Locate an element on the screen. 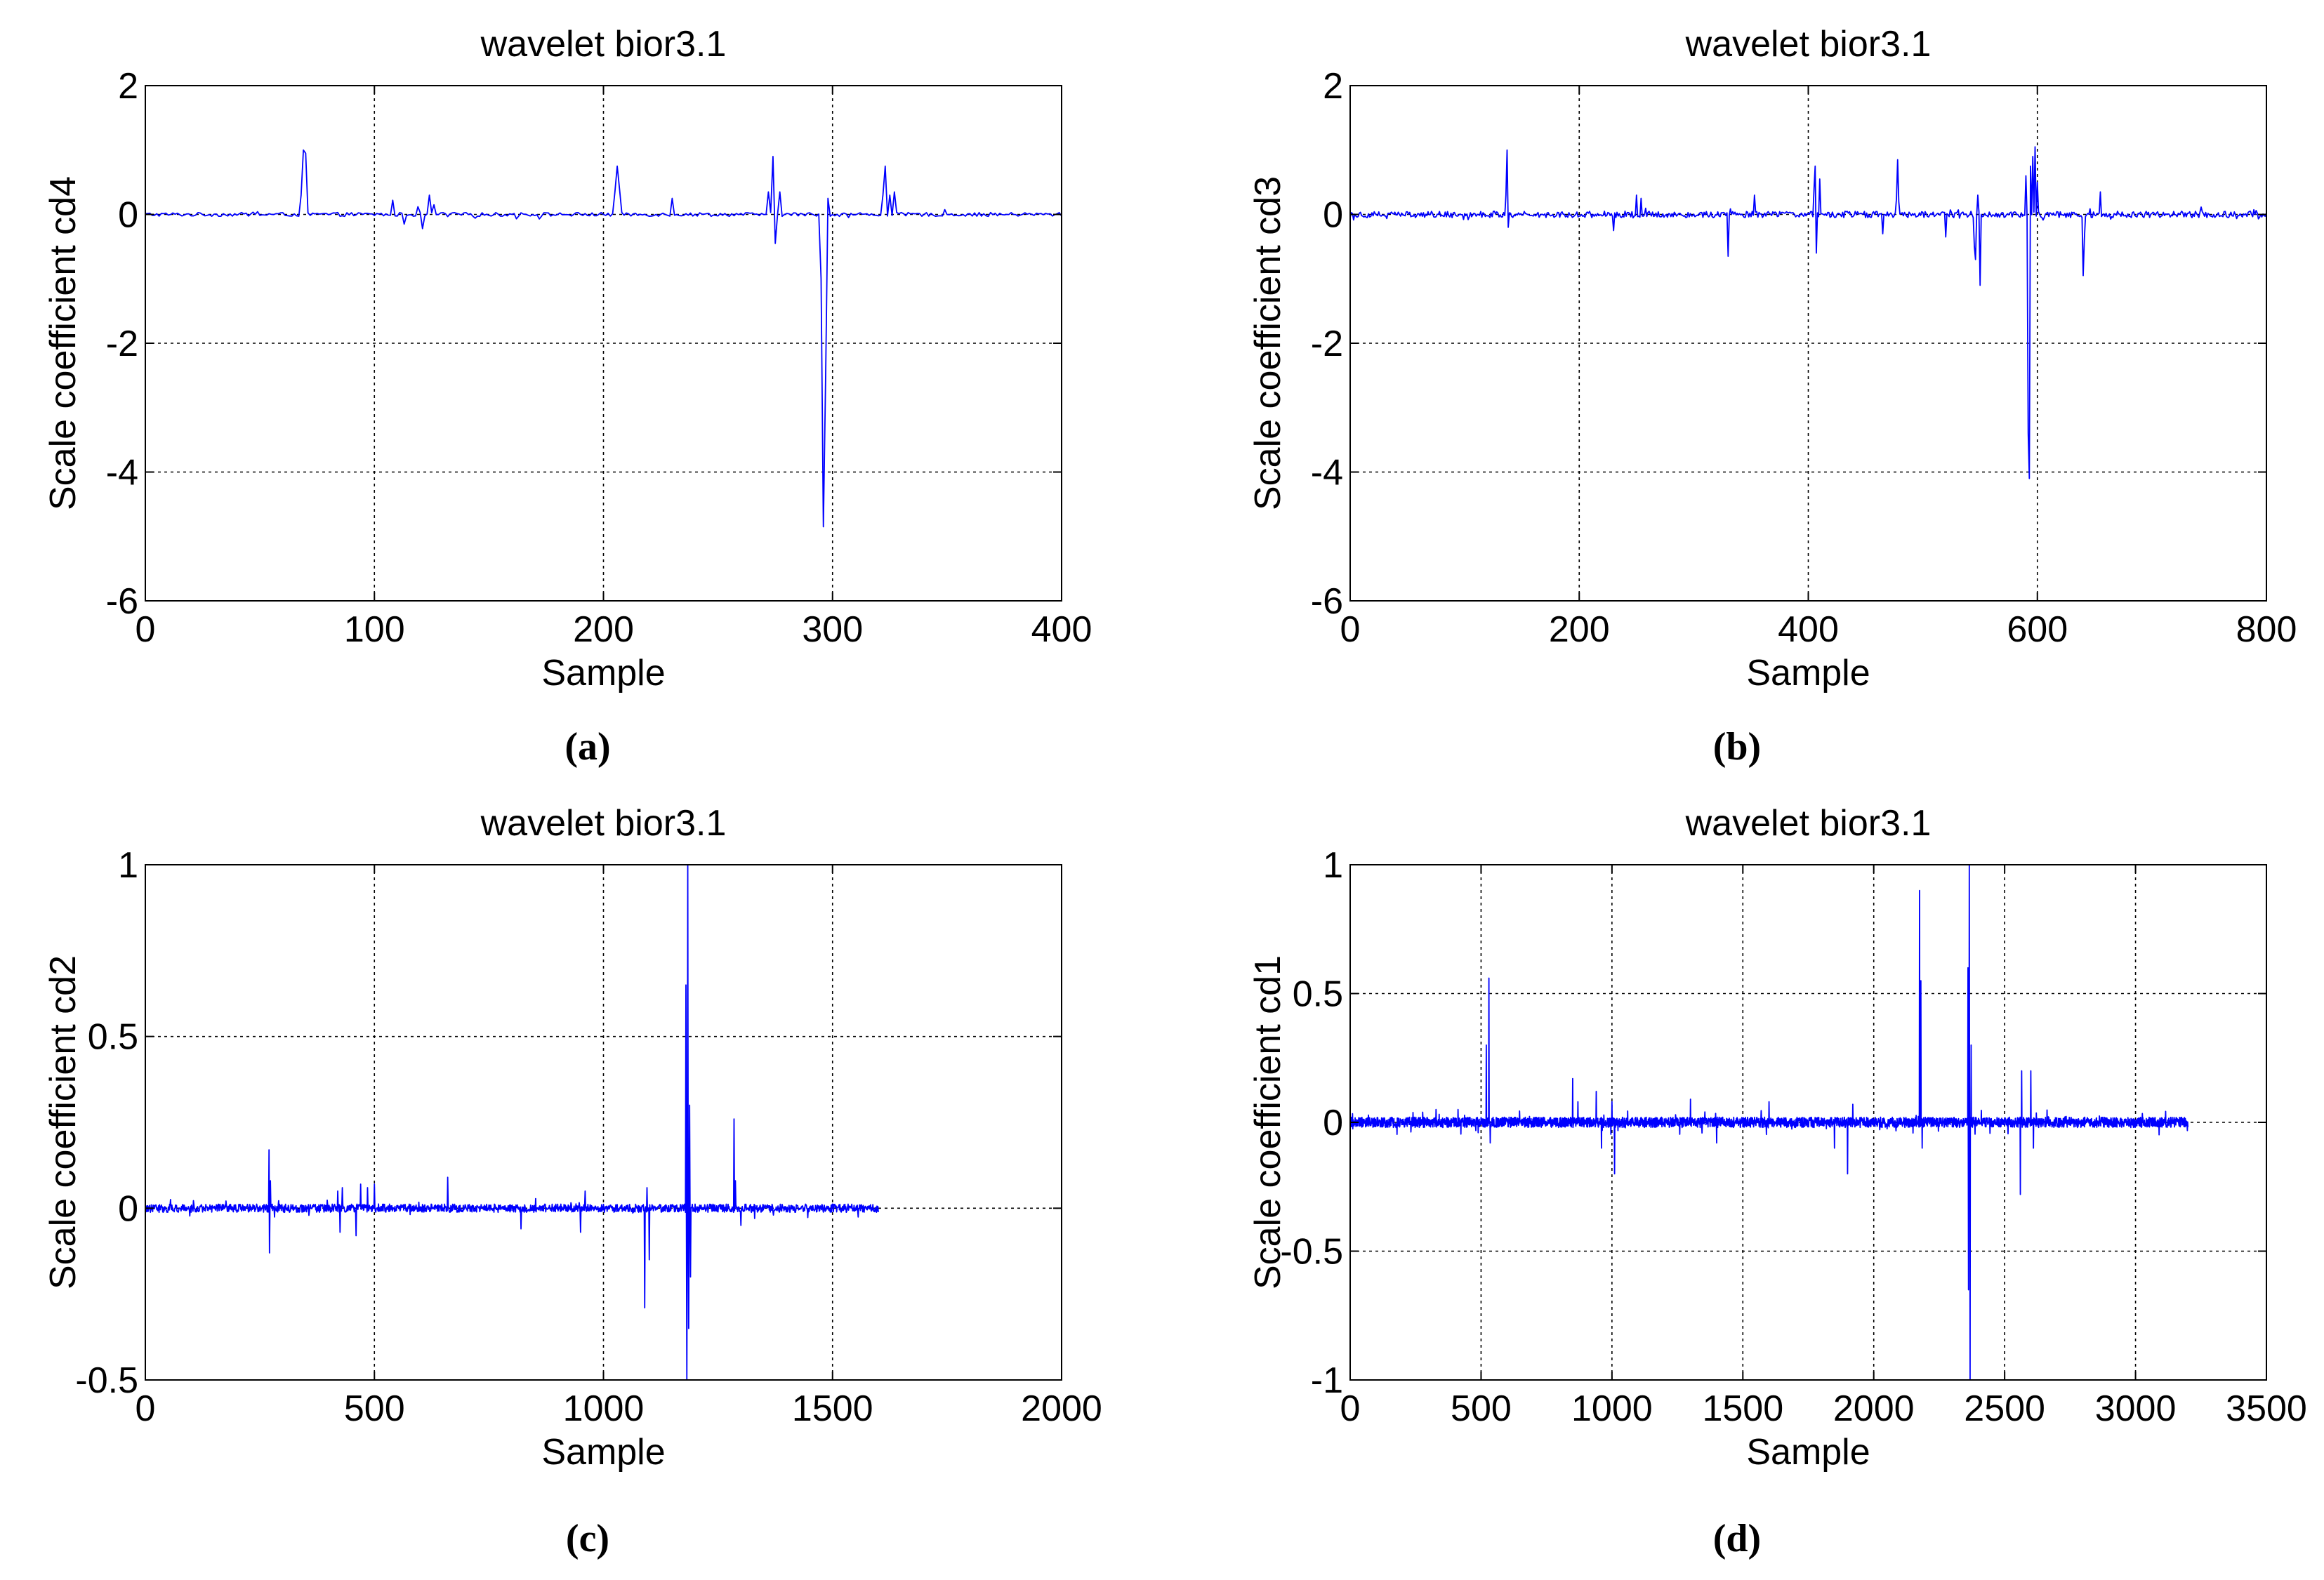 This screenshot has width=2324, height=1580. x-tick-label: 3500 is located at coordinates (2266, 1409).